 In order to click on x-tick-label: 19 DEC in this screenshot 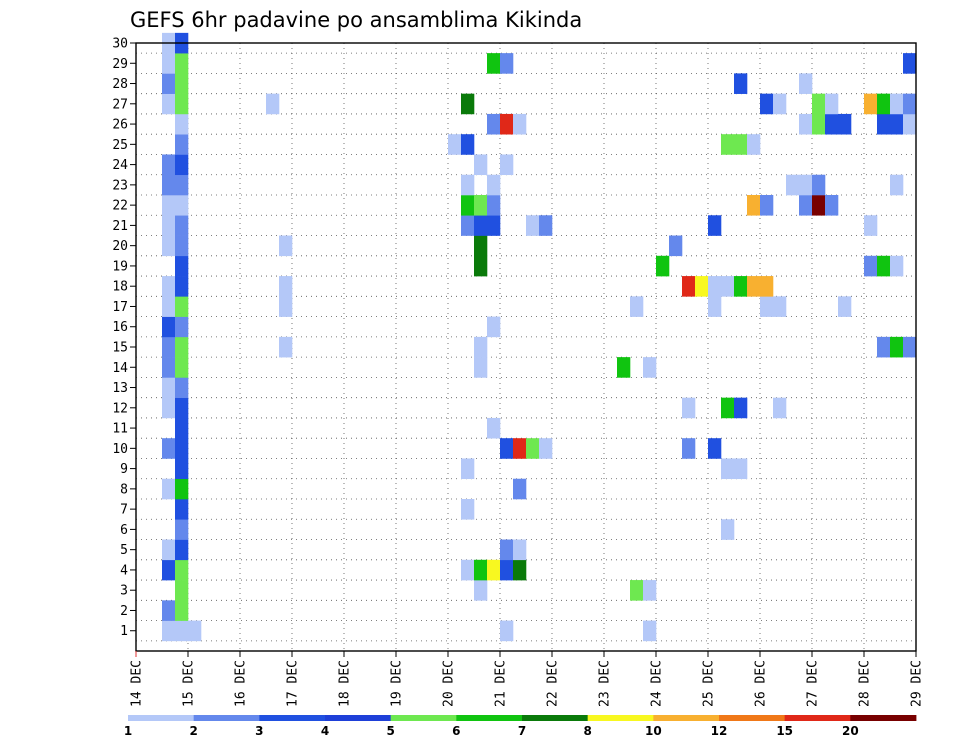, I will do `click(397, 683)`.